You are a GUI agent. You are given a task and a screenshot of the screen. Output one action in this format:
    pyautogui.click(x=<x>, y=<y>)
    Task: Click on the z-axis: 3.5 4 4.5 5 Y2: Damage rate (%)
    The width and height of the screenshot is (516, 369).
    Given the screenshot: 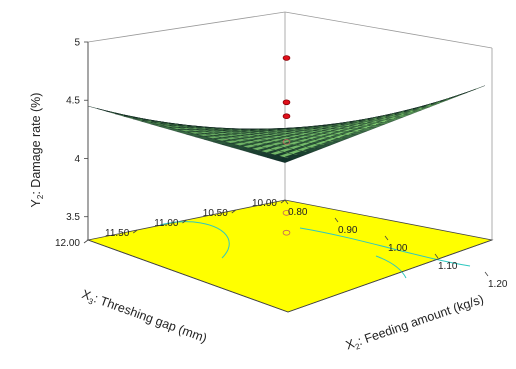 What is the action you would take?
    pyautogui.click(x=59, y=139)
    